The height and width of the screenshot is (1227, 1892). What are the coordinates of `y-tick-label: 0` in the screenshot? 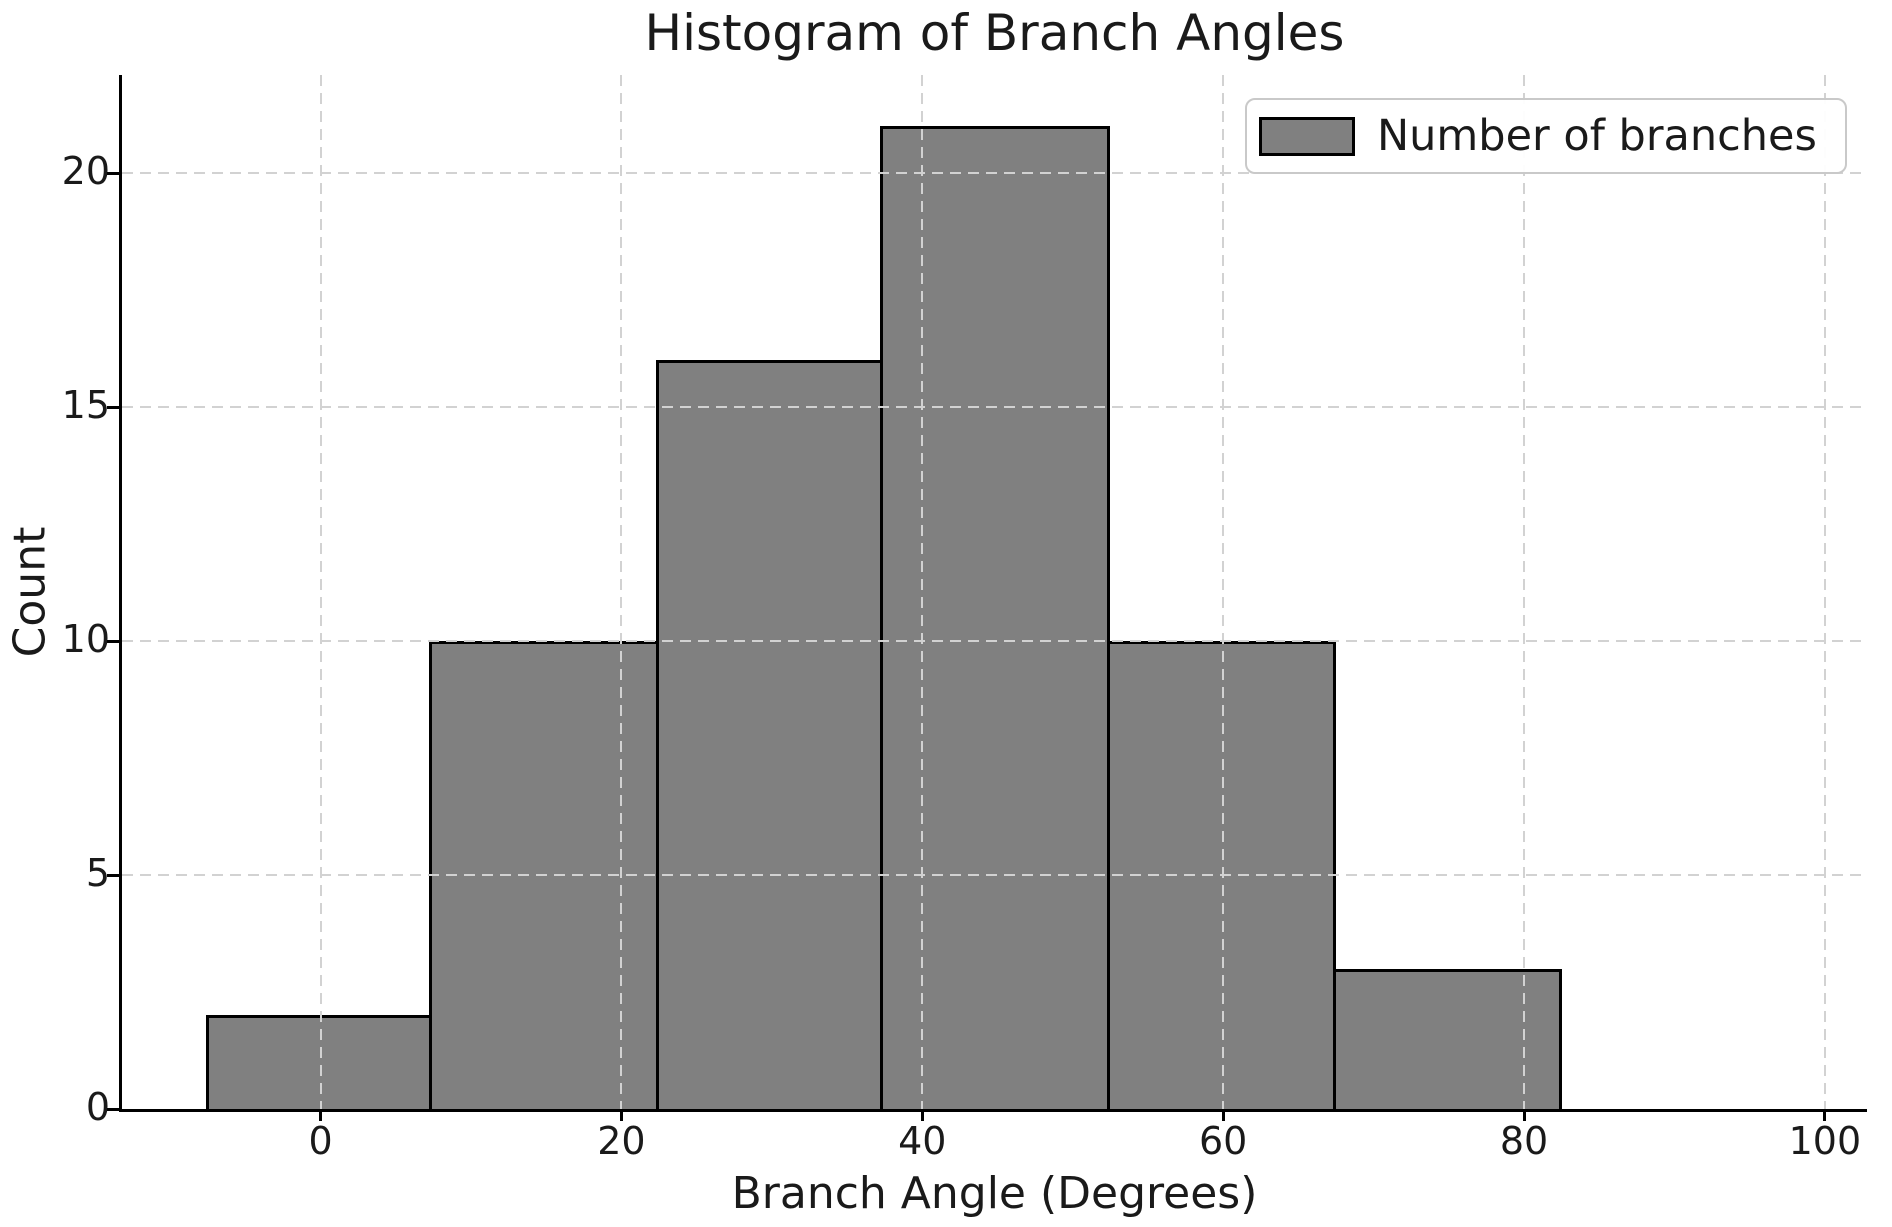 It's located at (97, 1107).